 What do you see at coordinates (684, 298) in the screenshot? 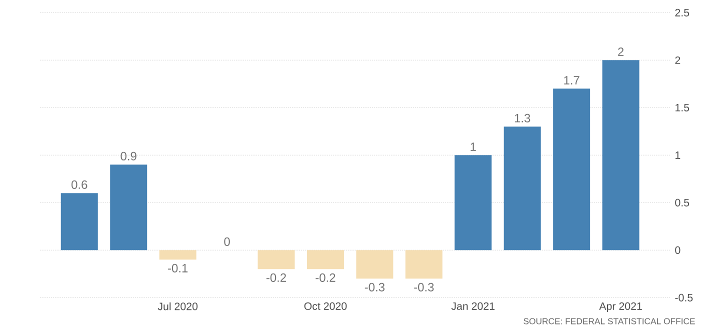
I see `y-tick-label: -0.5` at bounding box center [684, 298].